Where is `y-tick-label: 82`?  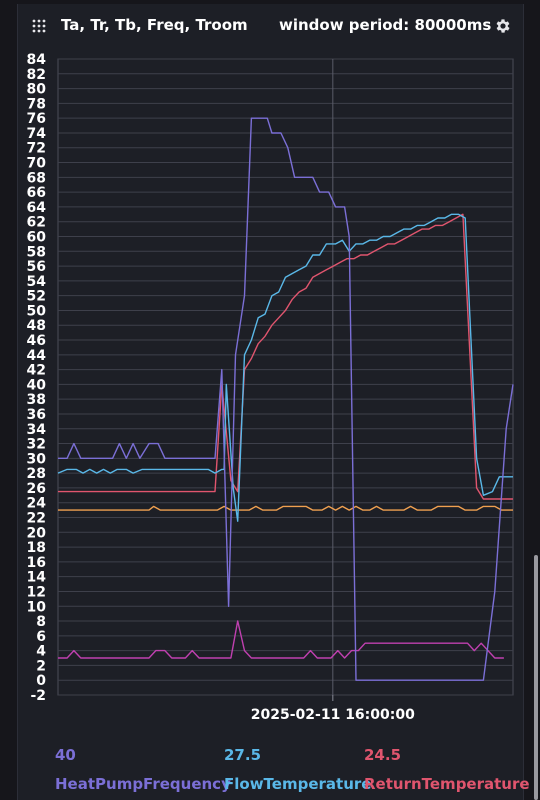 y-tick-label: 82 is located at coordinates (36, 75).